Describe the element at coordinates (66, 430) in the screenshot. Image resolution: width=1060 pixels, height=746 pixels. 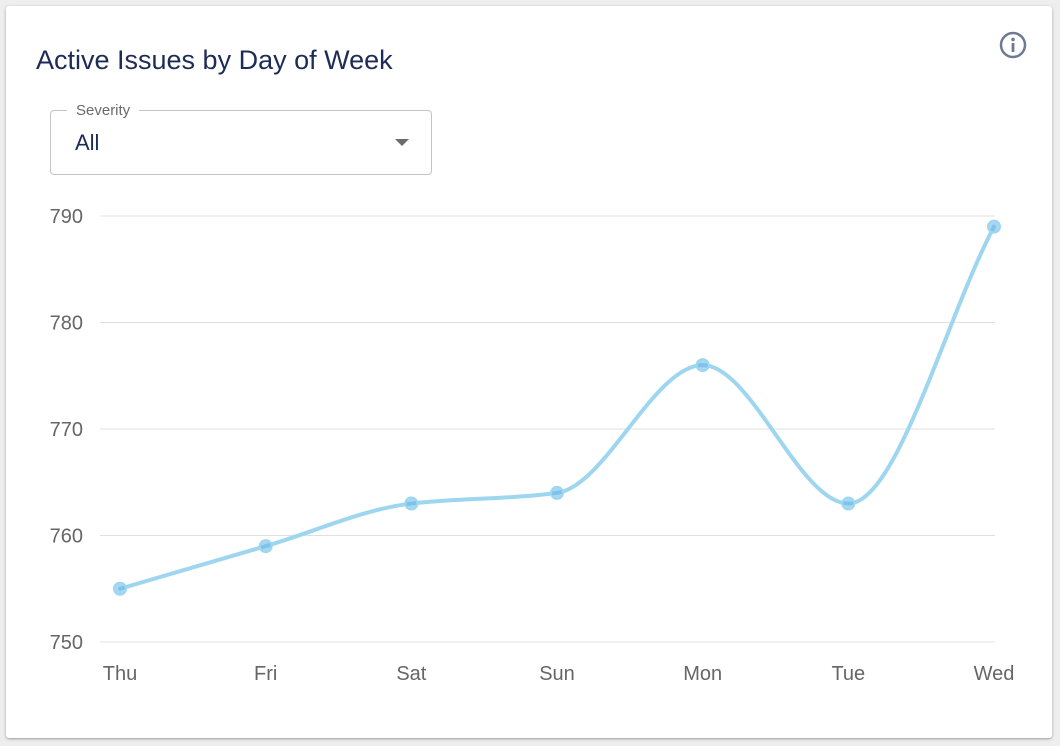
I see `y-tick-label: 770` at that location.